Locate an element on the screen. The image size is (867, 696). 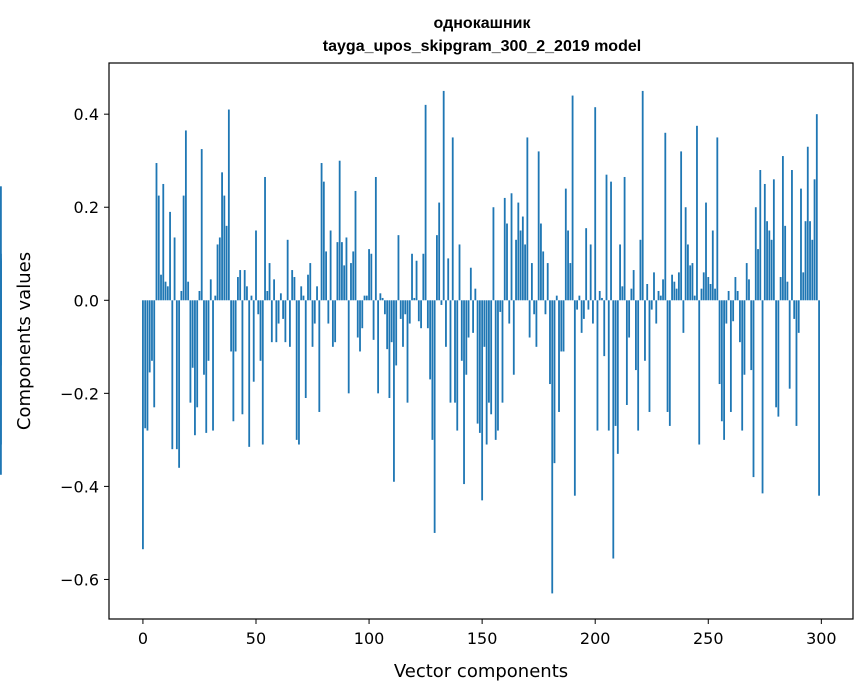
x-tick-label: 300 is located at coordinates (821, 638).